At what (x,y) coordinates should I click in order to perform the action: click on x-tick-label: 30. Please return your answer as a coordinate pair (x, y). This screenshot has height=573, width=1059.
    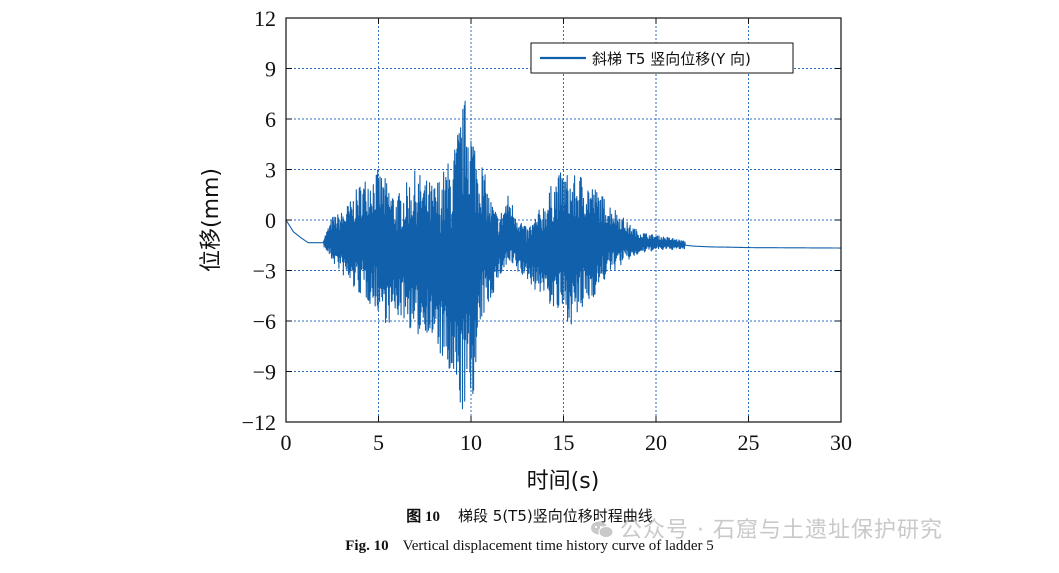
    Looking at the image, I should click on (841, 442).